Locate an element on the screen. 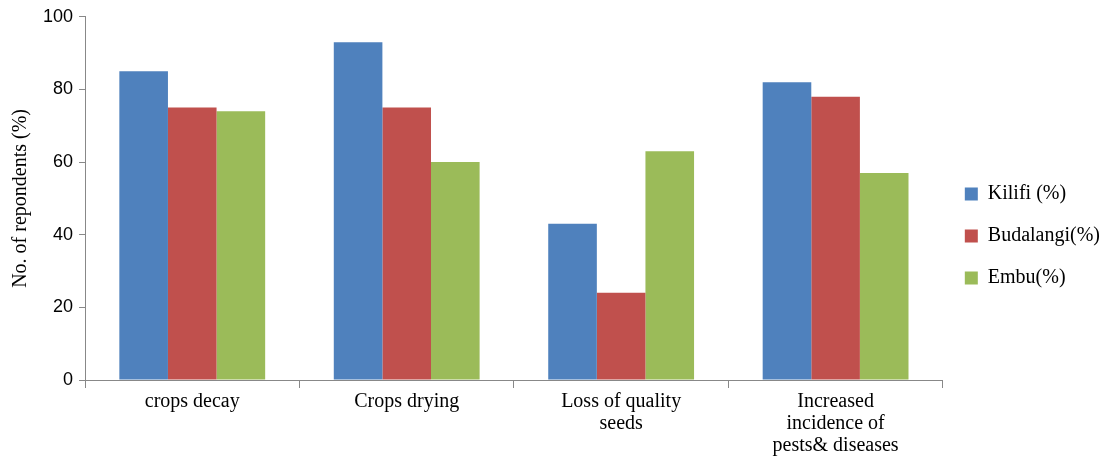  legend-label: Embu(%) is located at coordinates (1026, 277).